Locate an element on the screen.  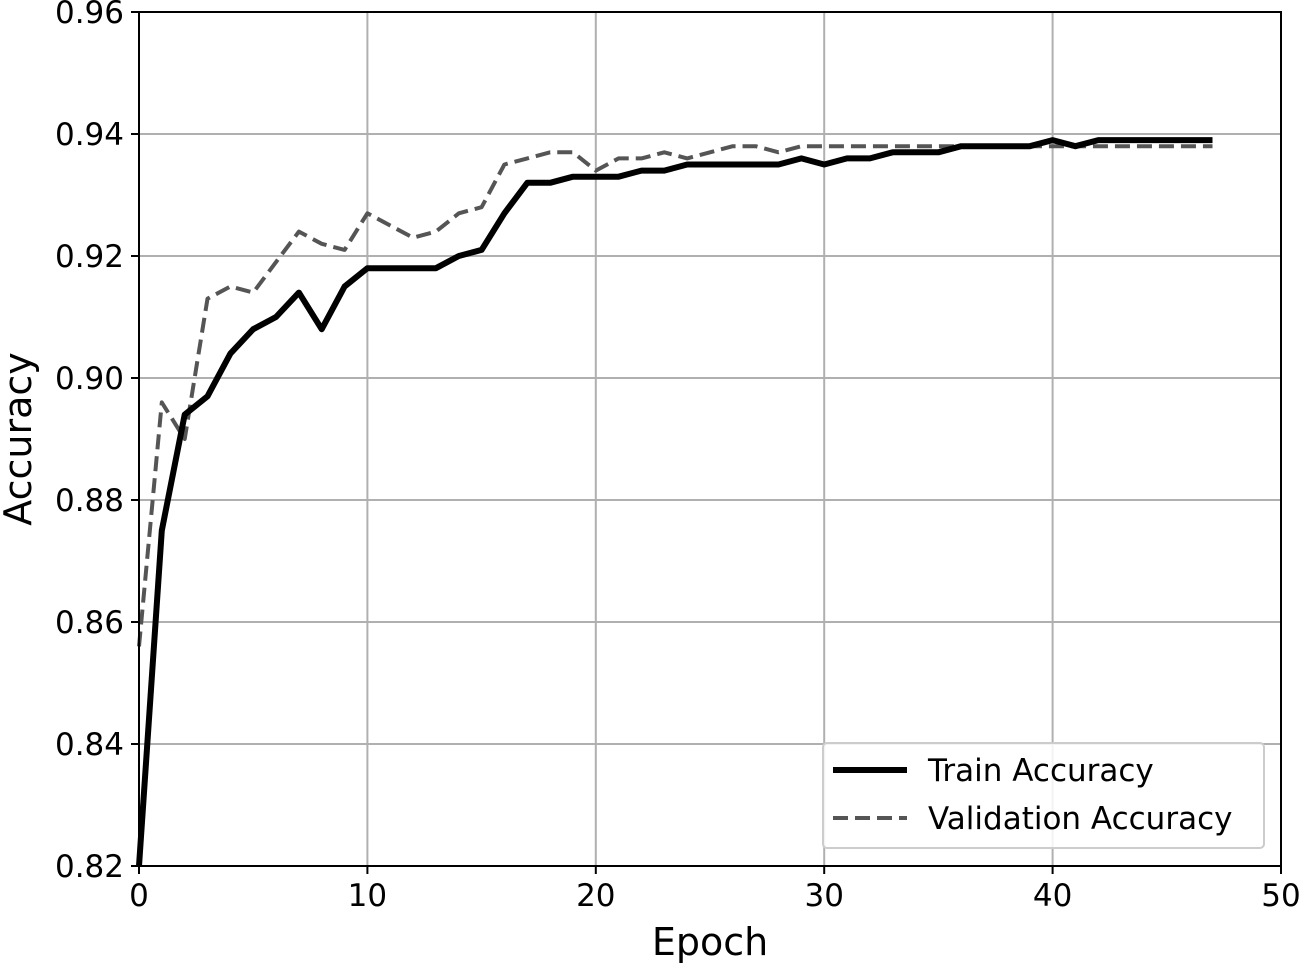
y-axis-label: Accuracy is located at coordinates (20, 439).